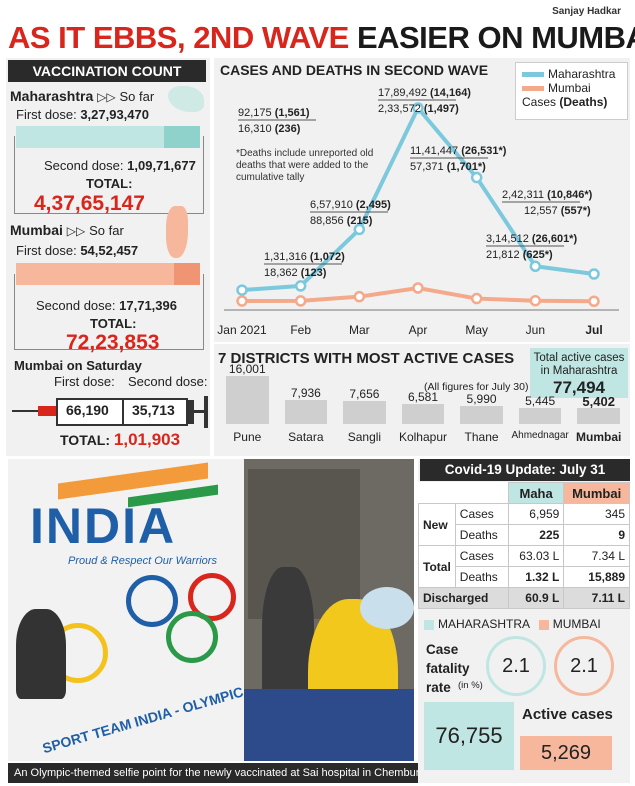 This screenshot has width=635, height=786. Describe the element at coordinates (579, 364) in the screenshot. I see `districts-total-label: Total active cases in Maharashtra` at that location.